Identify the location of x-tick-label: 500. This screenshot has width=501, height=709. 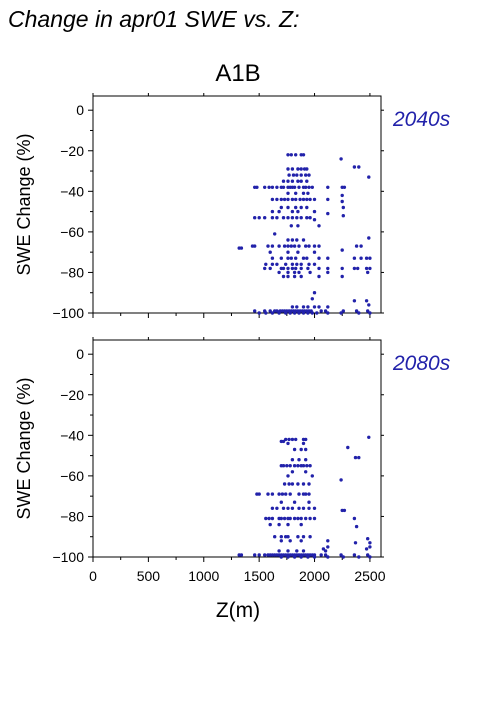
(149, 576).